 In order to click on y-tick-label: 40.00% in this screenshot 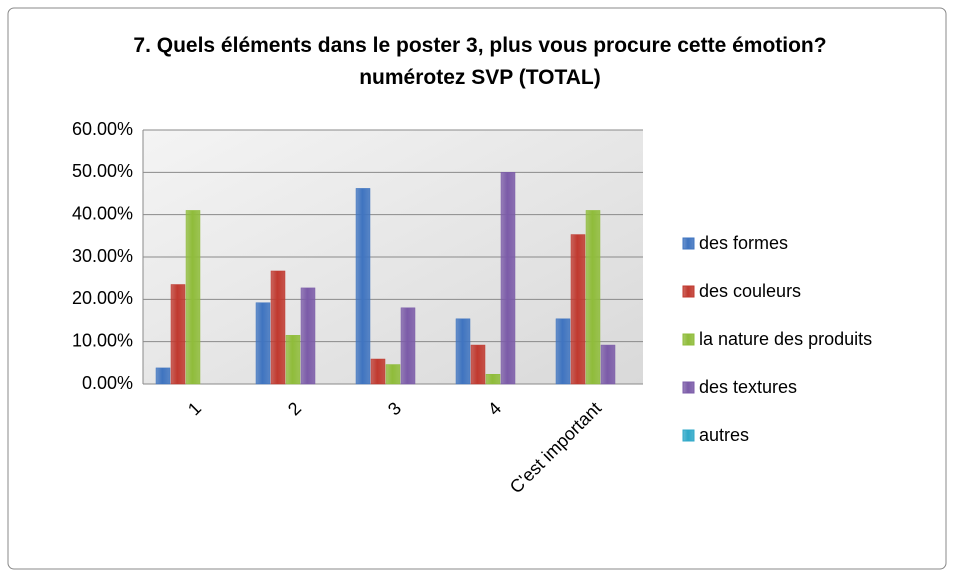, I will do `click(102, 213)`.